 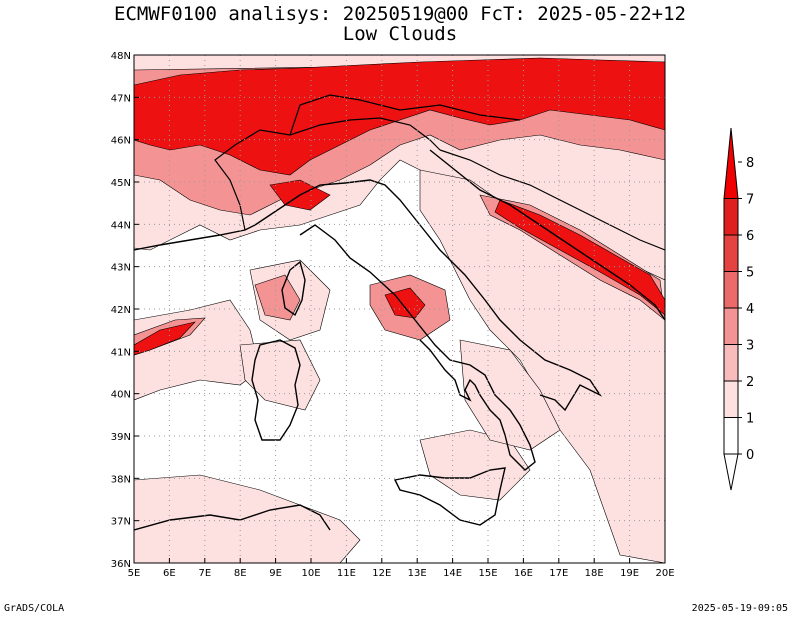 What do you see at coordinates (121, 183) in the screenshot?
I see `lat-tick-label: 45N` at bounding box center [121, 183].